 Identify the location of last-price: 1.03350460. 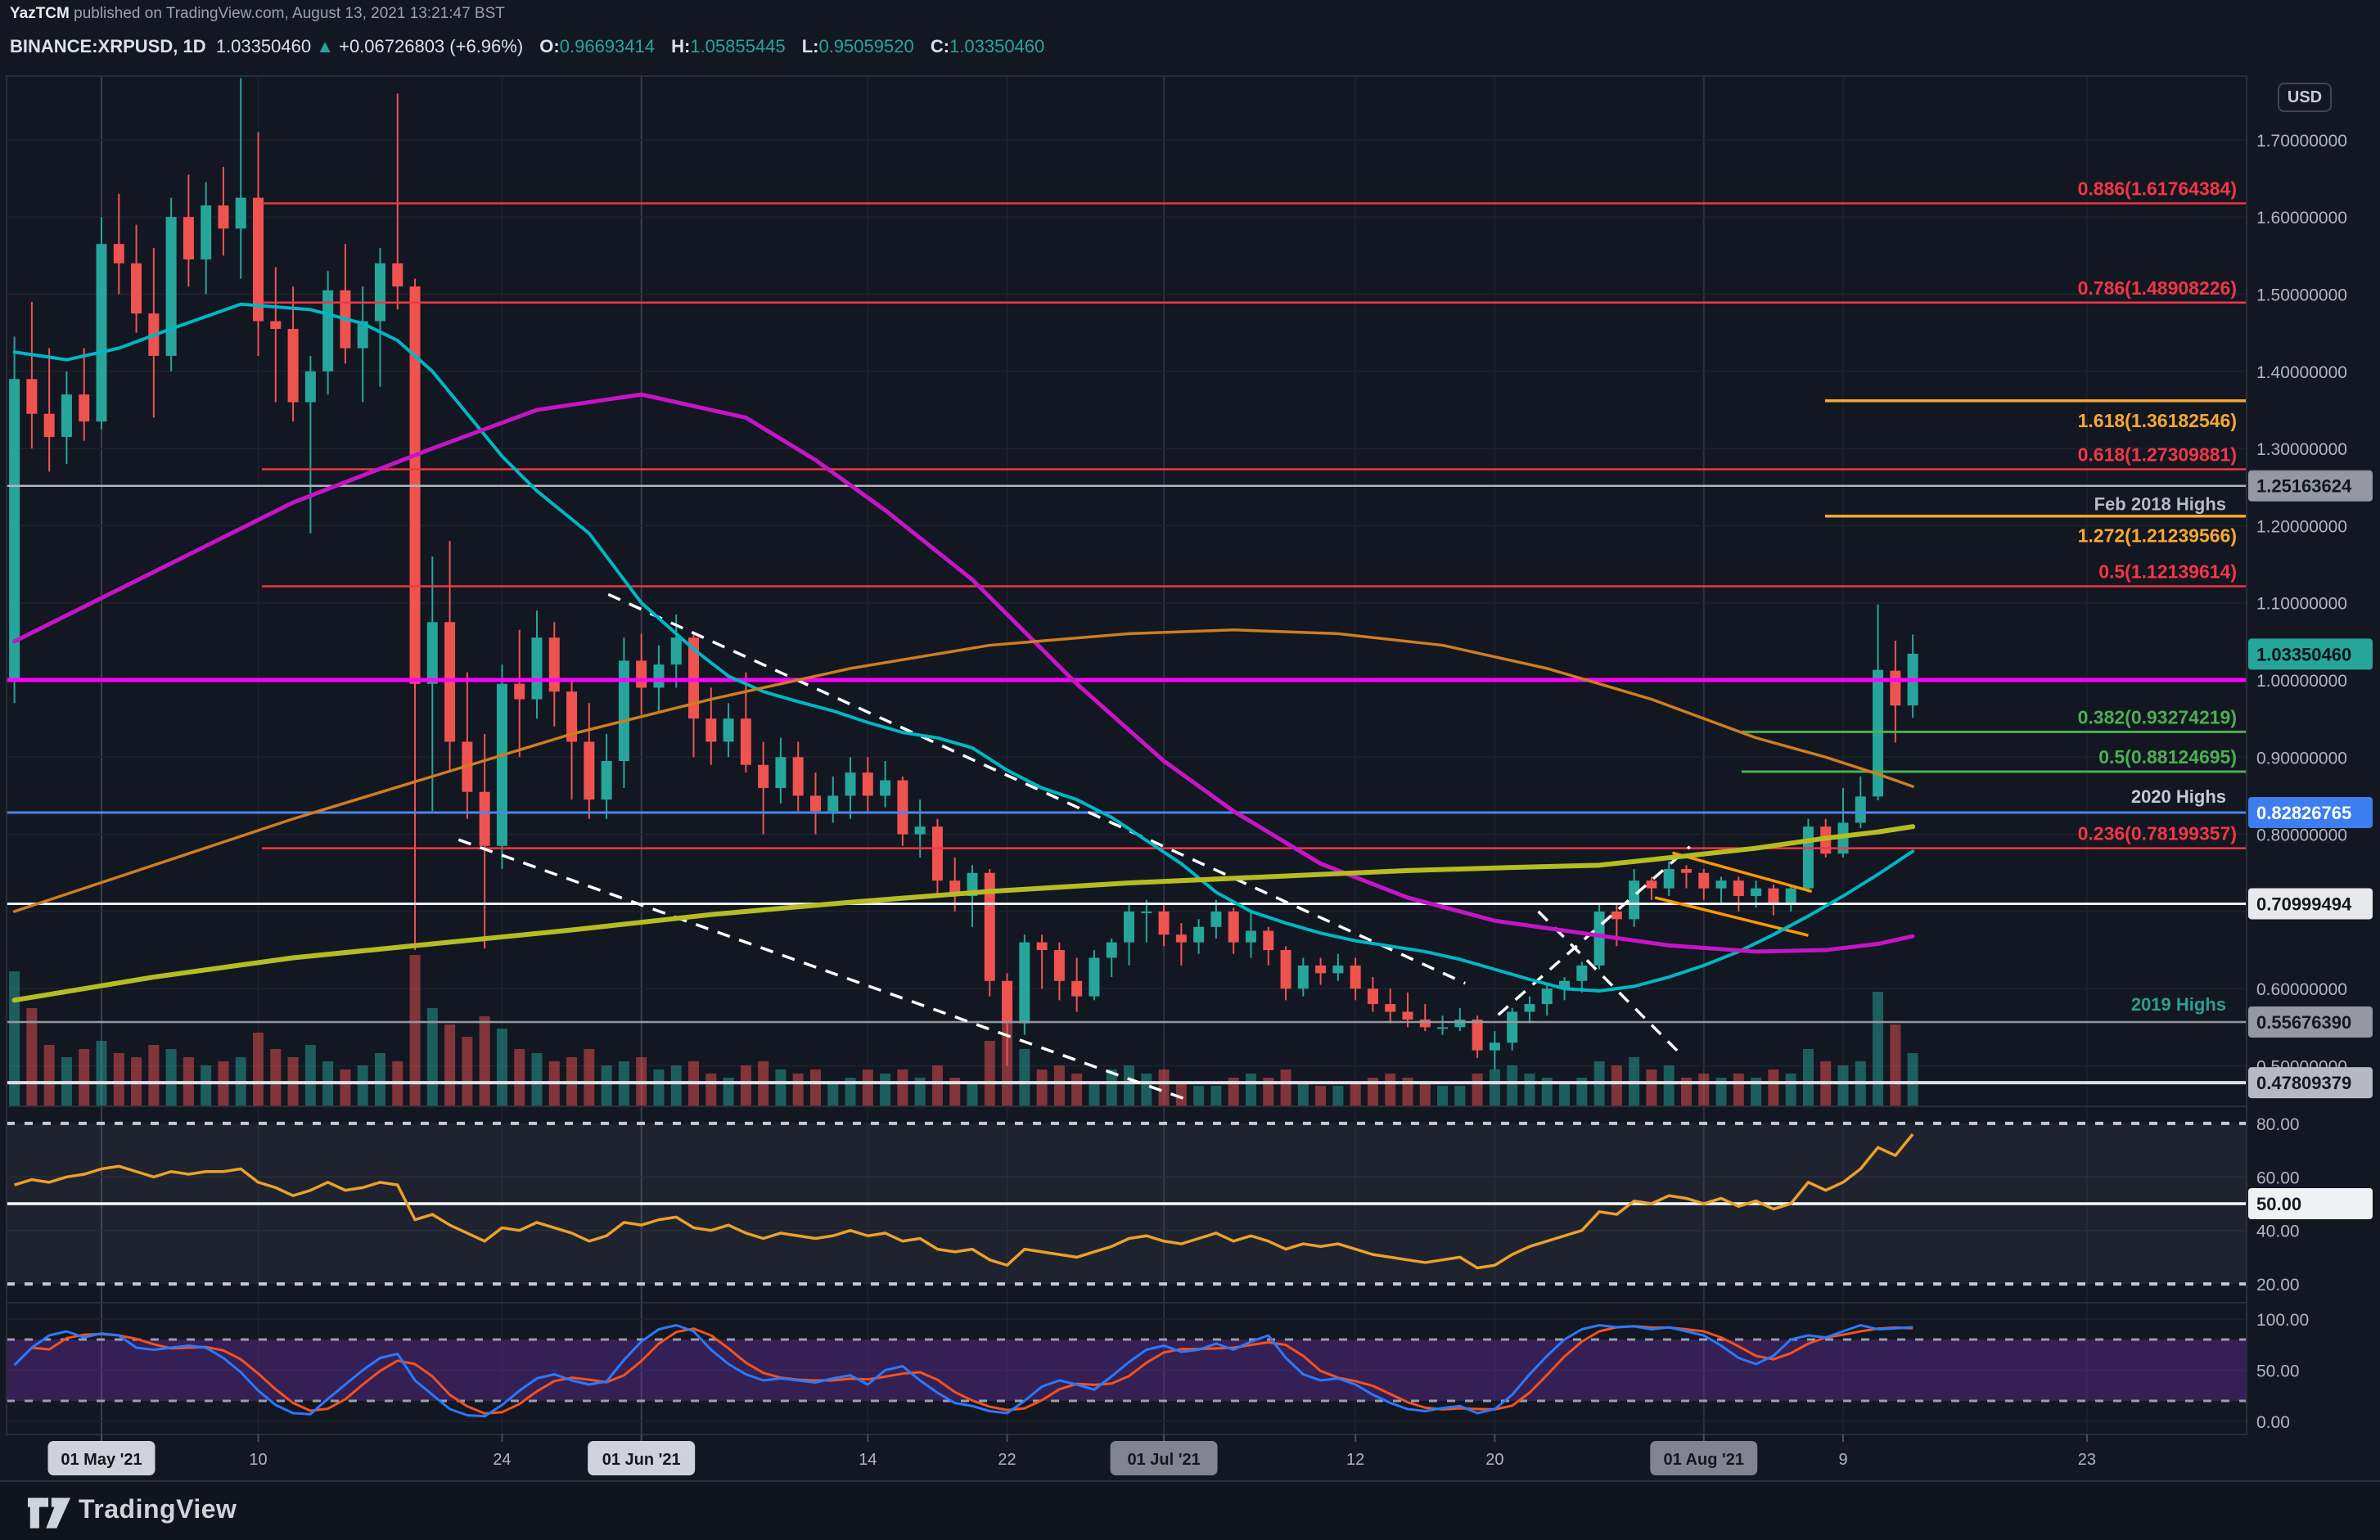
(263, 46).